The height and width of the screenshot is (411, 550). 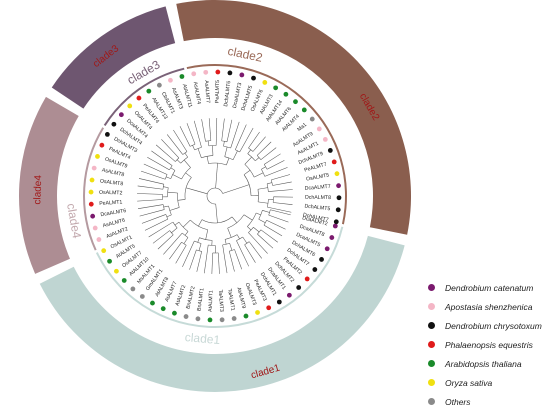 I want to click on legend-label: Dendrobium catenatum, so click(x=489, y=288).